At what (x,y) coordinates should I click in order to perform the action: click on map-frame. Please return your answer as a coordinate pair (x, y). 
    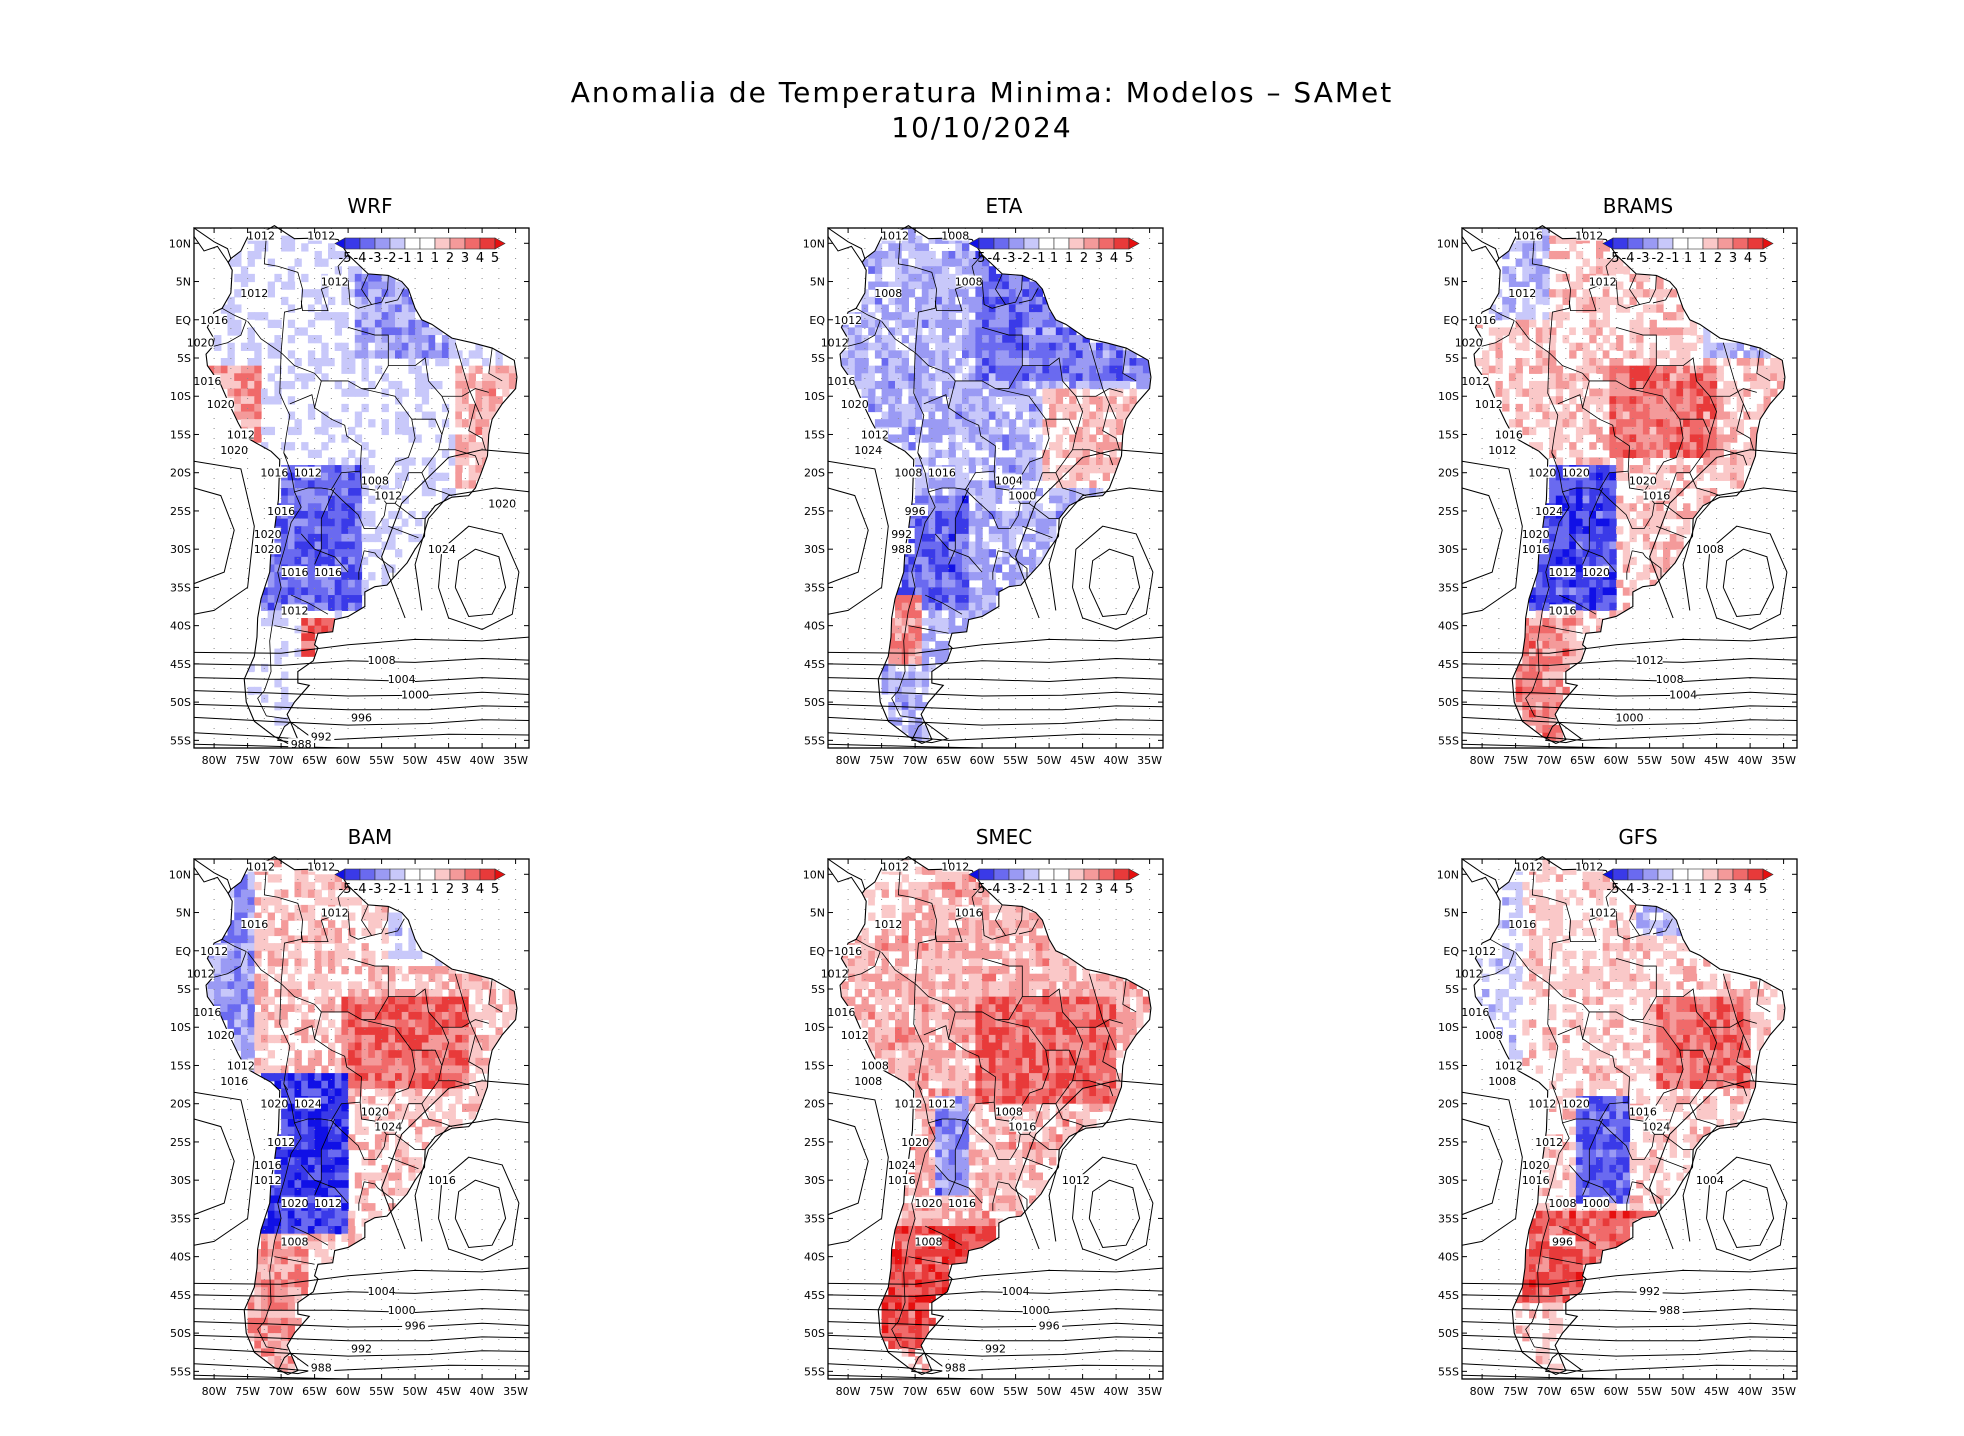
    Looking at the image, I should click on (995, 488).